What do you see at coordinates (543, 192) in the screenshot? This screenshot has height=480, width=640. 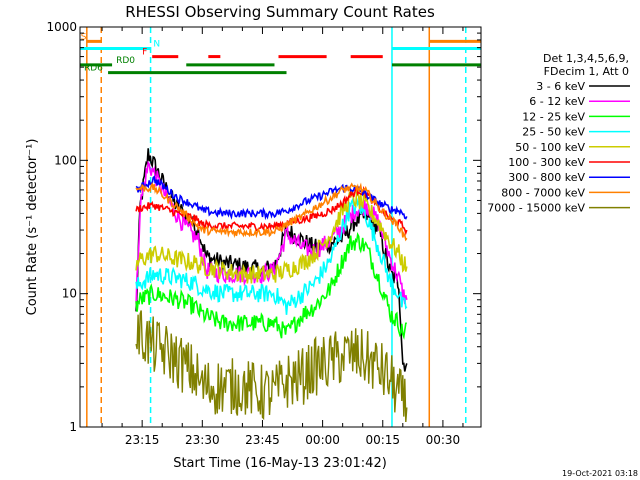 I see `legend-label: 800 - 7000 keV` at bounding box center [543, 192].